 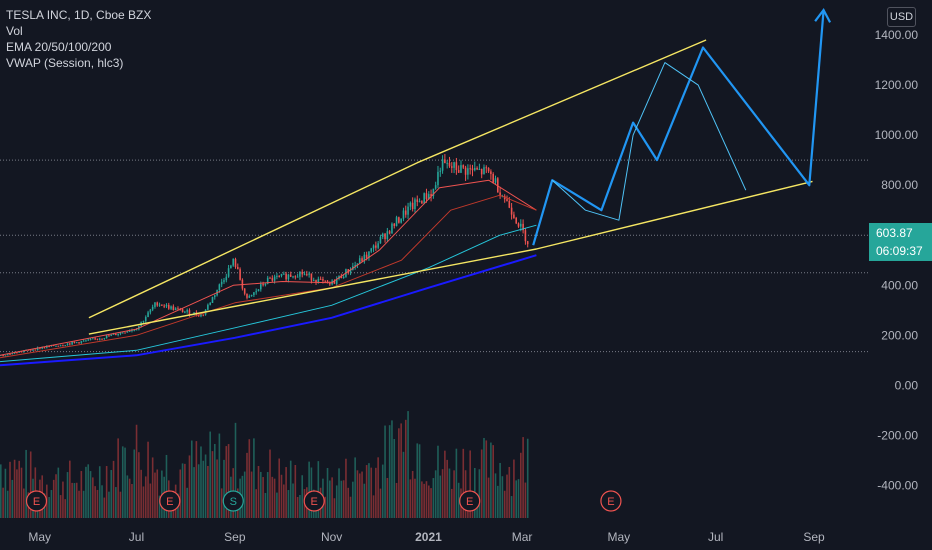 What do you see at coordinates (59, 47) in the screenshot?
I see `indicator-ema: EMA 20/50/100/200` at bounding box center [59, 47].